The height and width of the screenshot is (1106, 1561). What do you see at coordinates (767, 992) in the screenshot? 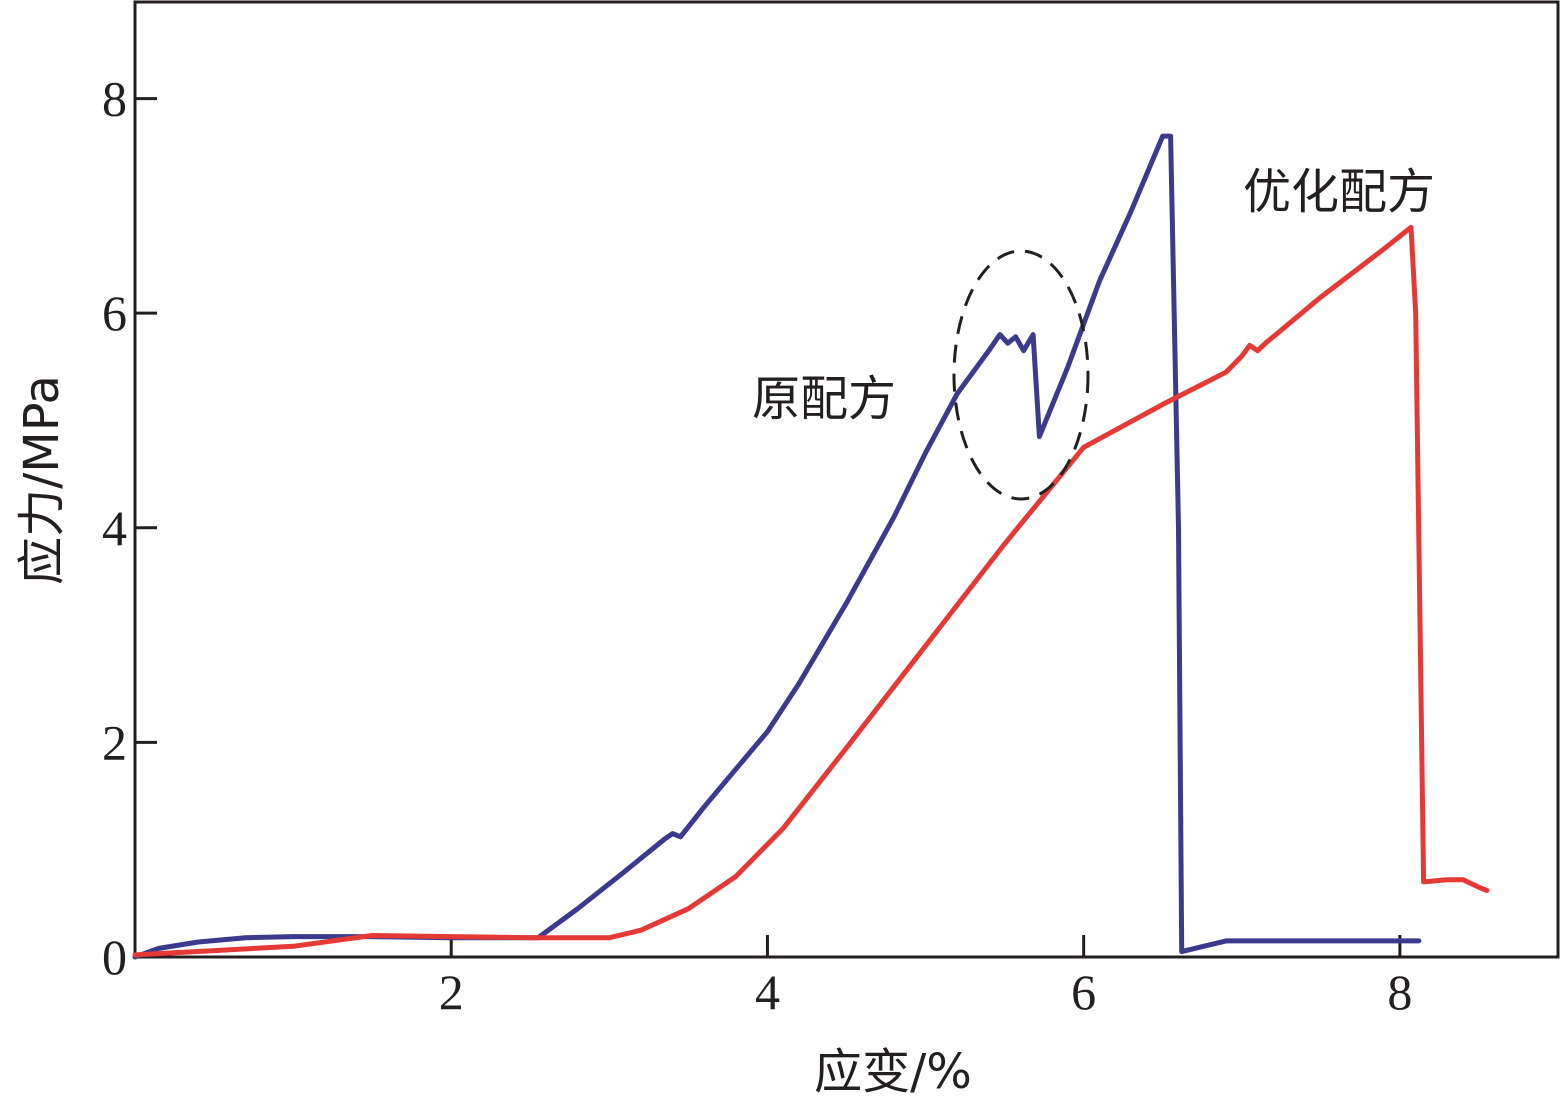
I see `x-tick-label-1: 4` at bounding box center [767, 992].